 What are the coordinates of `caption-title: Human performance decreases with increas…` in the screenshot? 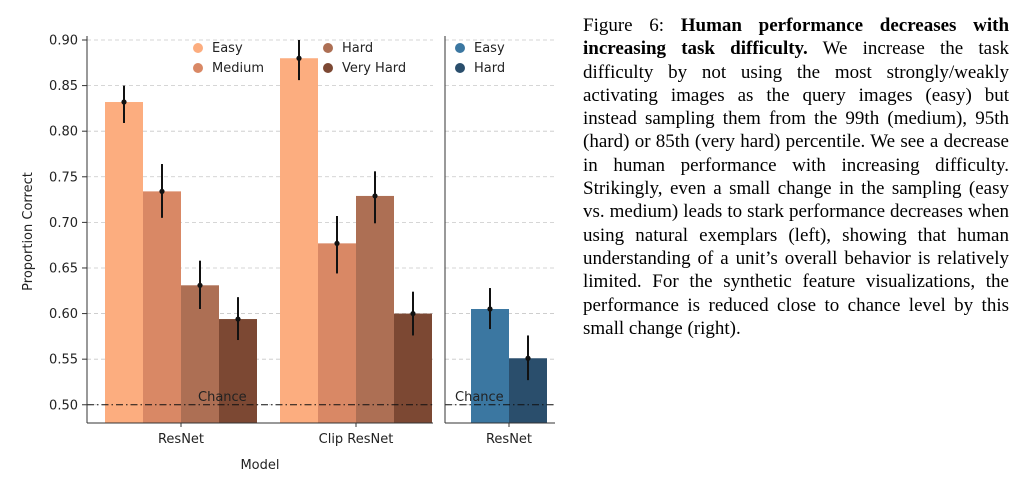 It's located at (796, 37).